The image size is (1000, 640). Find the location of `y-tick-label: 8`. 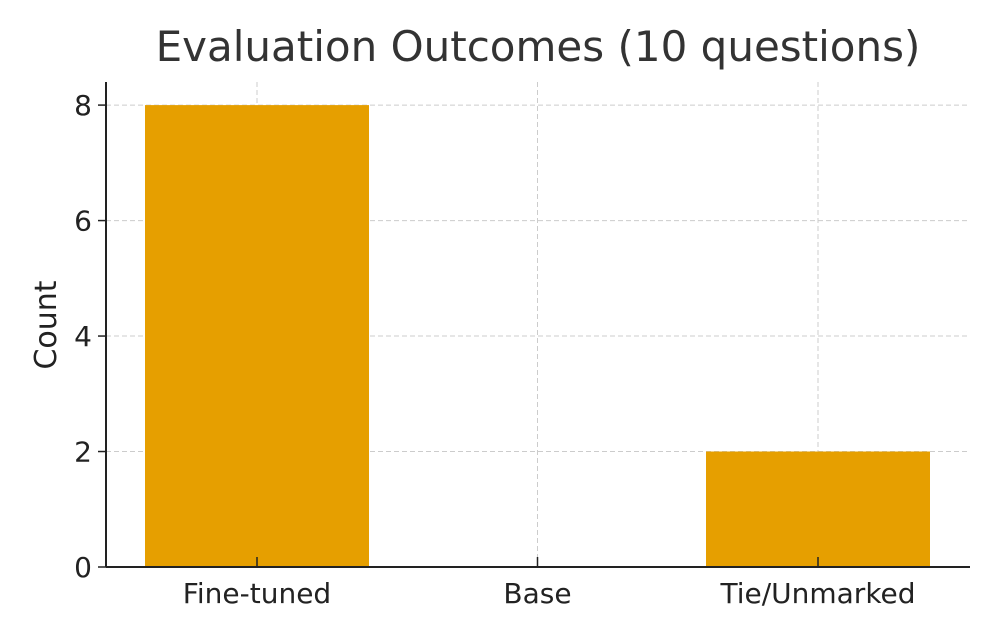

y-tick-label: 8 is located at coordinates (83, 105).